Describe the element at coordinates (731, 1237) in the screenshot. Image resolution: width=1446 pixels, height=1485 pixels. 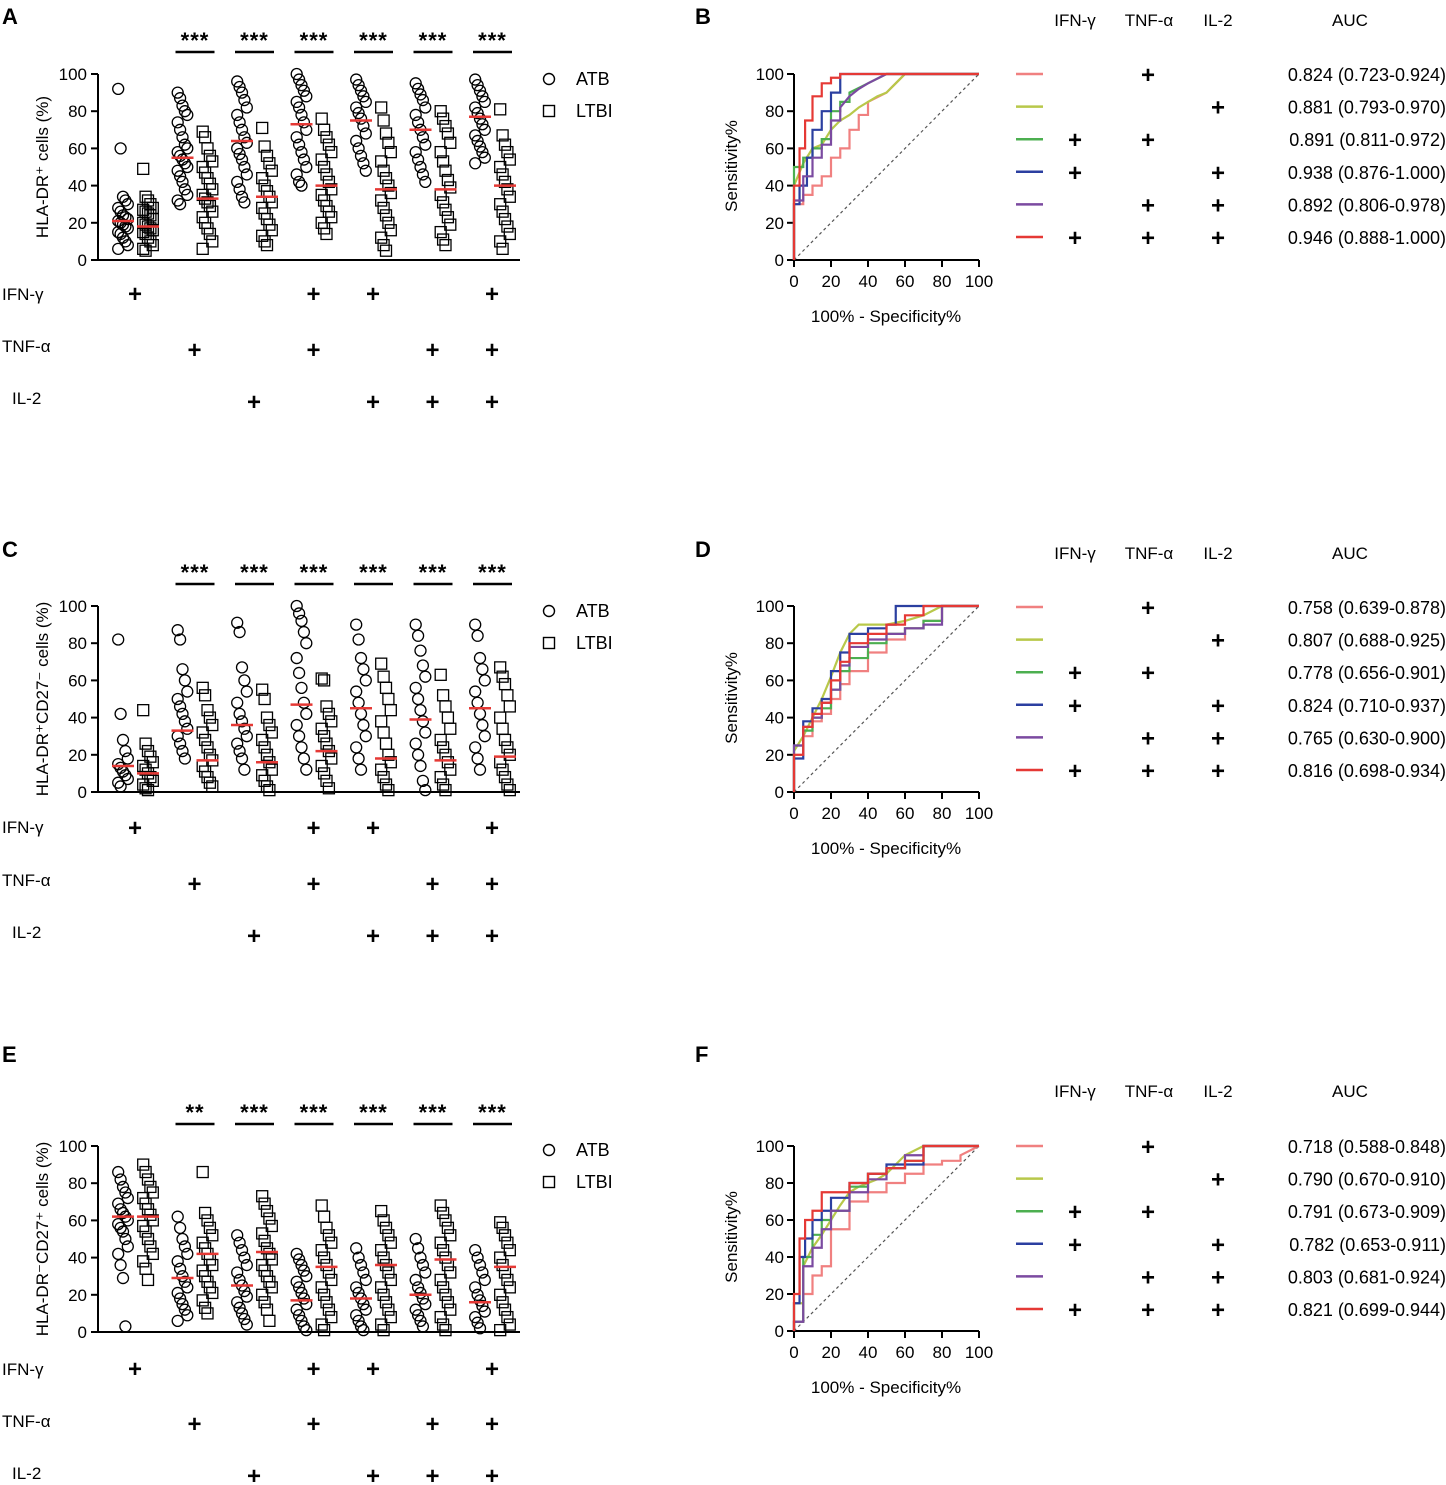
I see `roc-y-axis-label: Sensitivity%` at that location.